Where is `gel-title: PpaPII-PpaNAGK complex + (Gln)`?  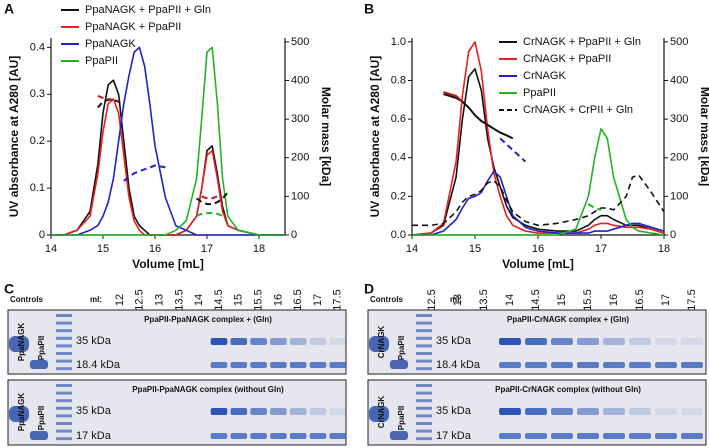 gel-title: PpaPII-PpaNAGK complex + (Gln) is located at coordinates (208, 319).